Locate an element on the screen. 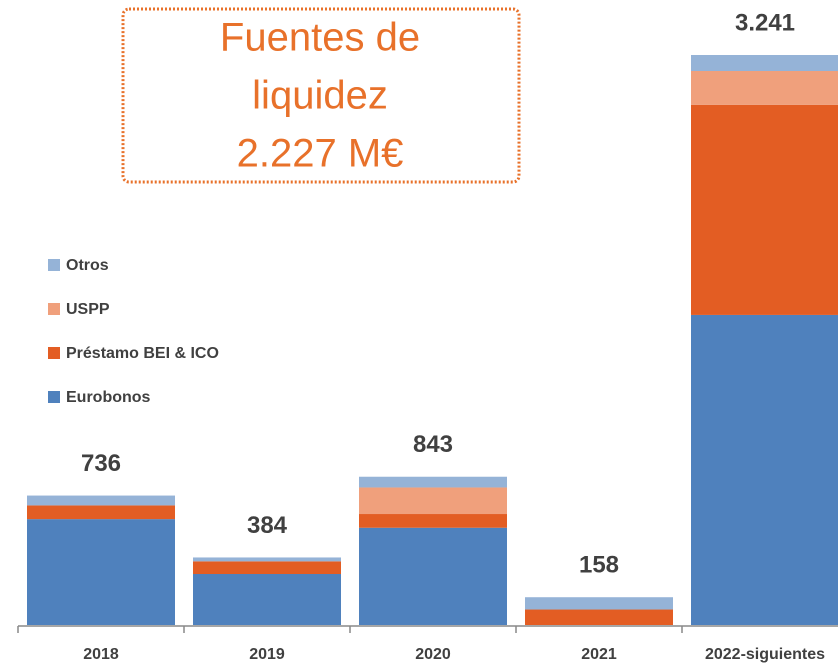 This screenshot has height=663, width=838. total-label: 384 is located at coordinates (267, 525).